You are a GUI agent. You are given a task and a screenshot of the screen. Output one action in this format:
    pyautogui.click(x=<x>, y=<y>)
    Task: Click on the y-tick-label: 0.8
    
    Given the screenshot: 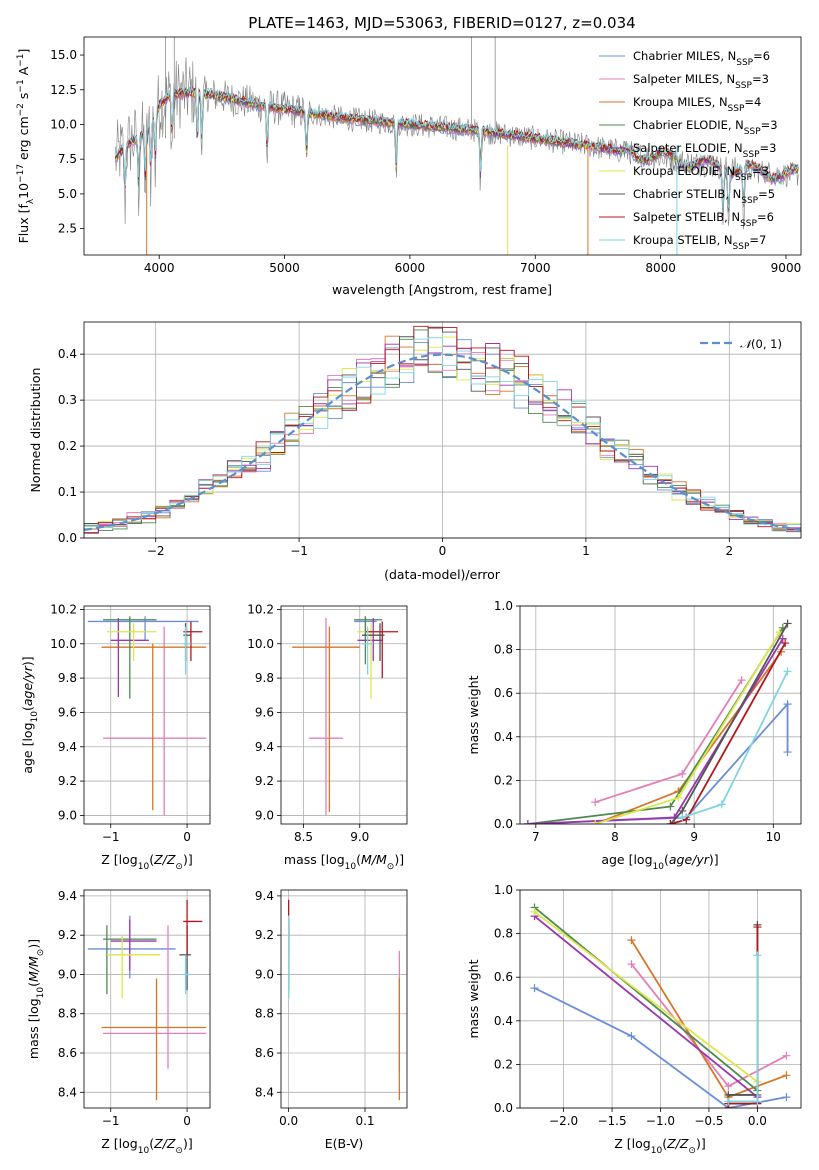 What is the action you would take?
    pyautogui.click(x=503, y=650)
    